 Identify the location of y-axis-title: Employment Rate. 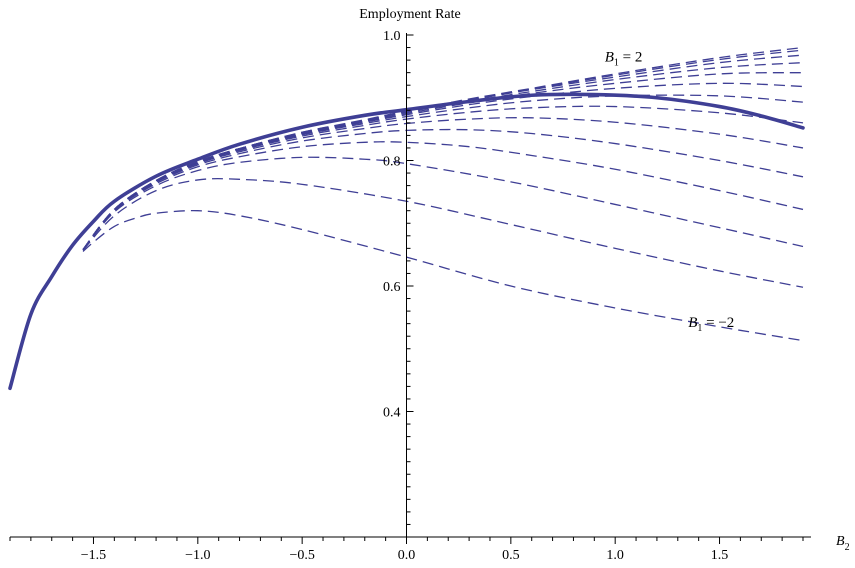
(409, 14).